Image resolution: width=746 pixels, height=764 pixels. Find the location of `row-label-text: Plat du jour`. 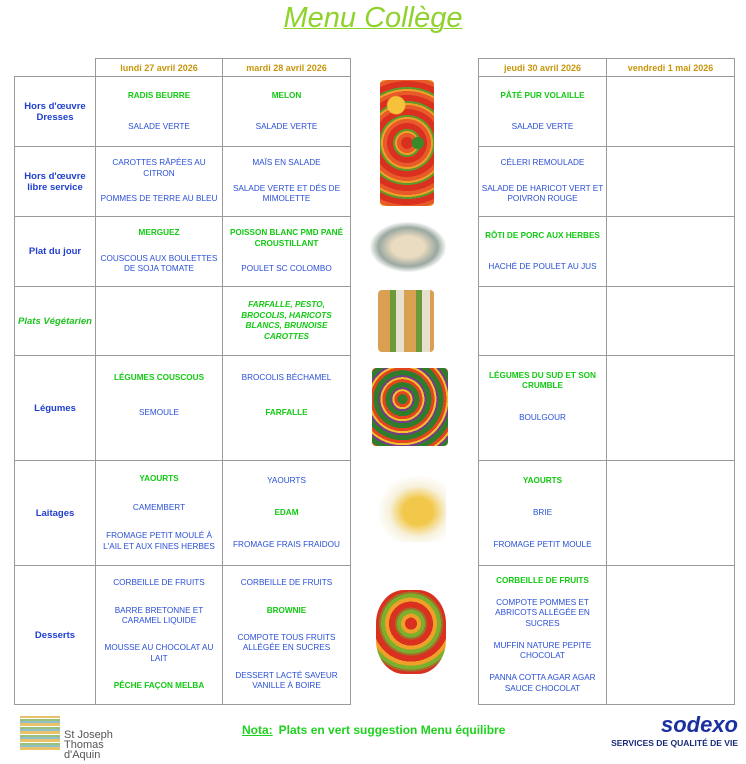

row-label-text: Plat du jour is located at coordinates (55, 251).